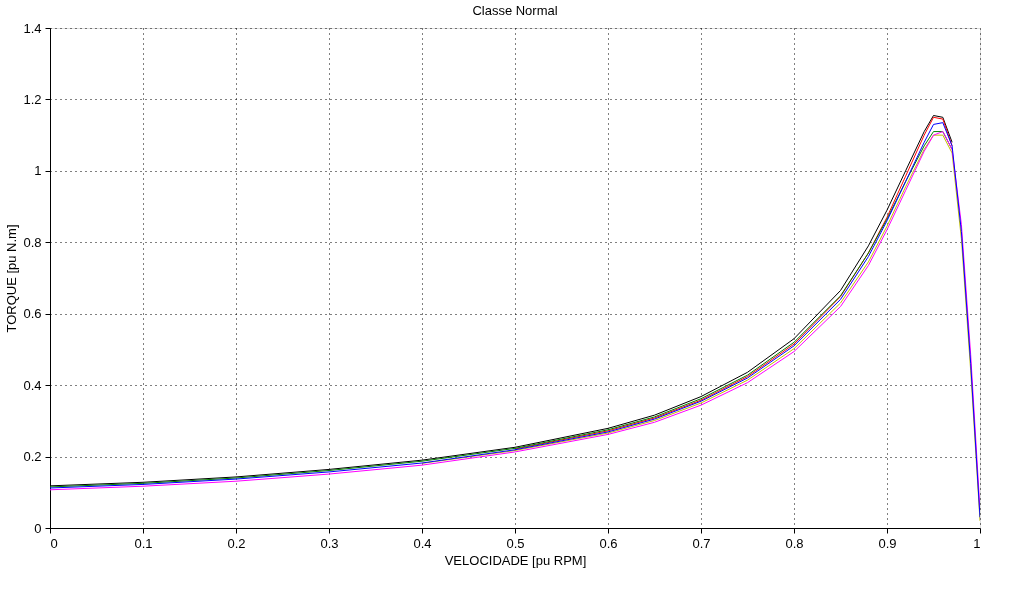 The height and width of the screenshot is (593, 1021). What do you see at coordinates (32, 457) in the screenshot?
I see `y-tick-label: 0.2` at bounding box center [32, 457].